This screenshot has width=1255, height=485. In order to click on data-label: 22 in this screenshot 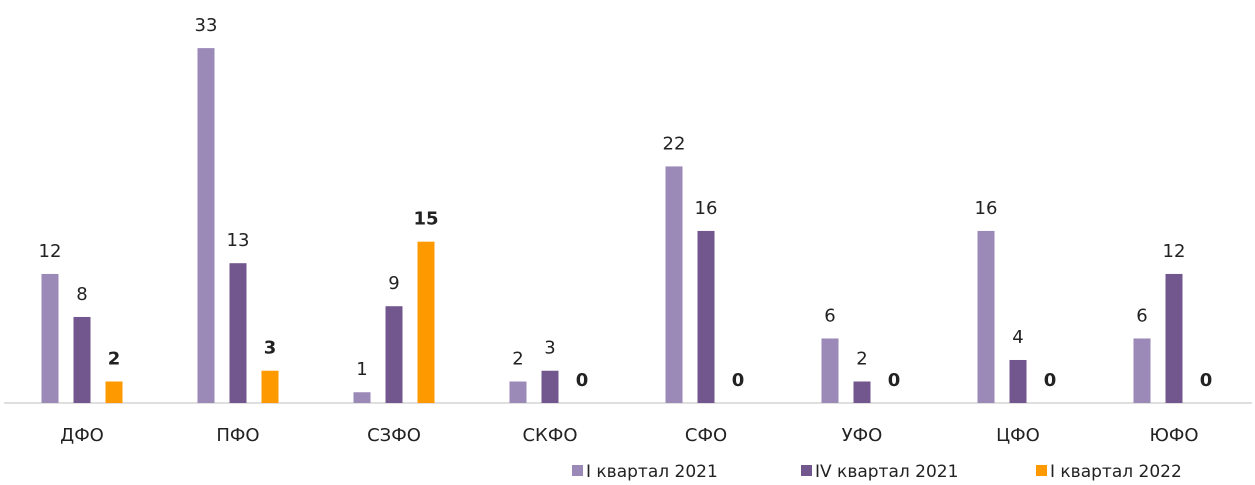, I will do `click(674, 143)`.